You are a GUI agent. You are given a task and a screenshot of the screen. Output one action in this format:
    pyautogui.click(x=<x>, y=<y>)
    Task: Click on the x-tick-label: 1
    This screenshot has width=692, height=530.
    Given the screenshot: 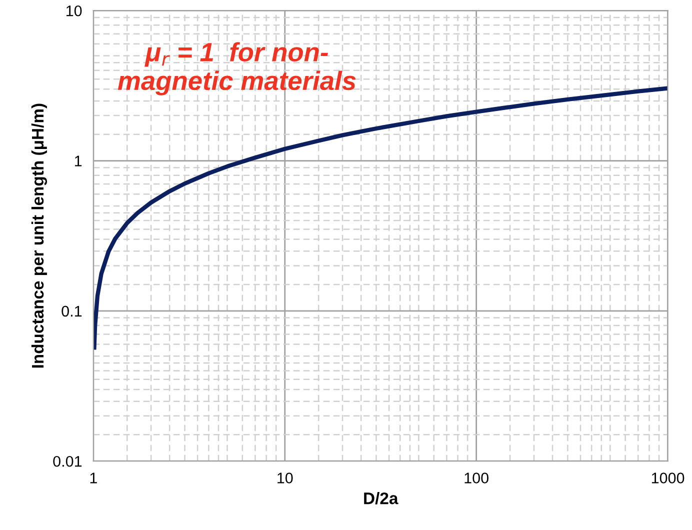 What is the action you would take?
    pyautogui.click(x=93, y=478)
    